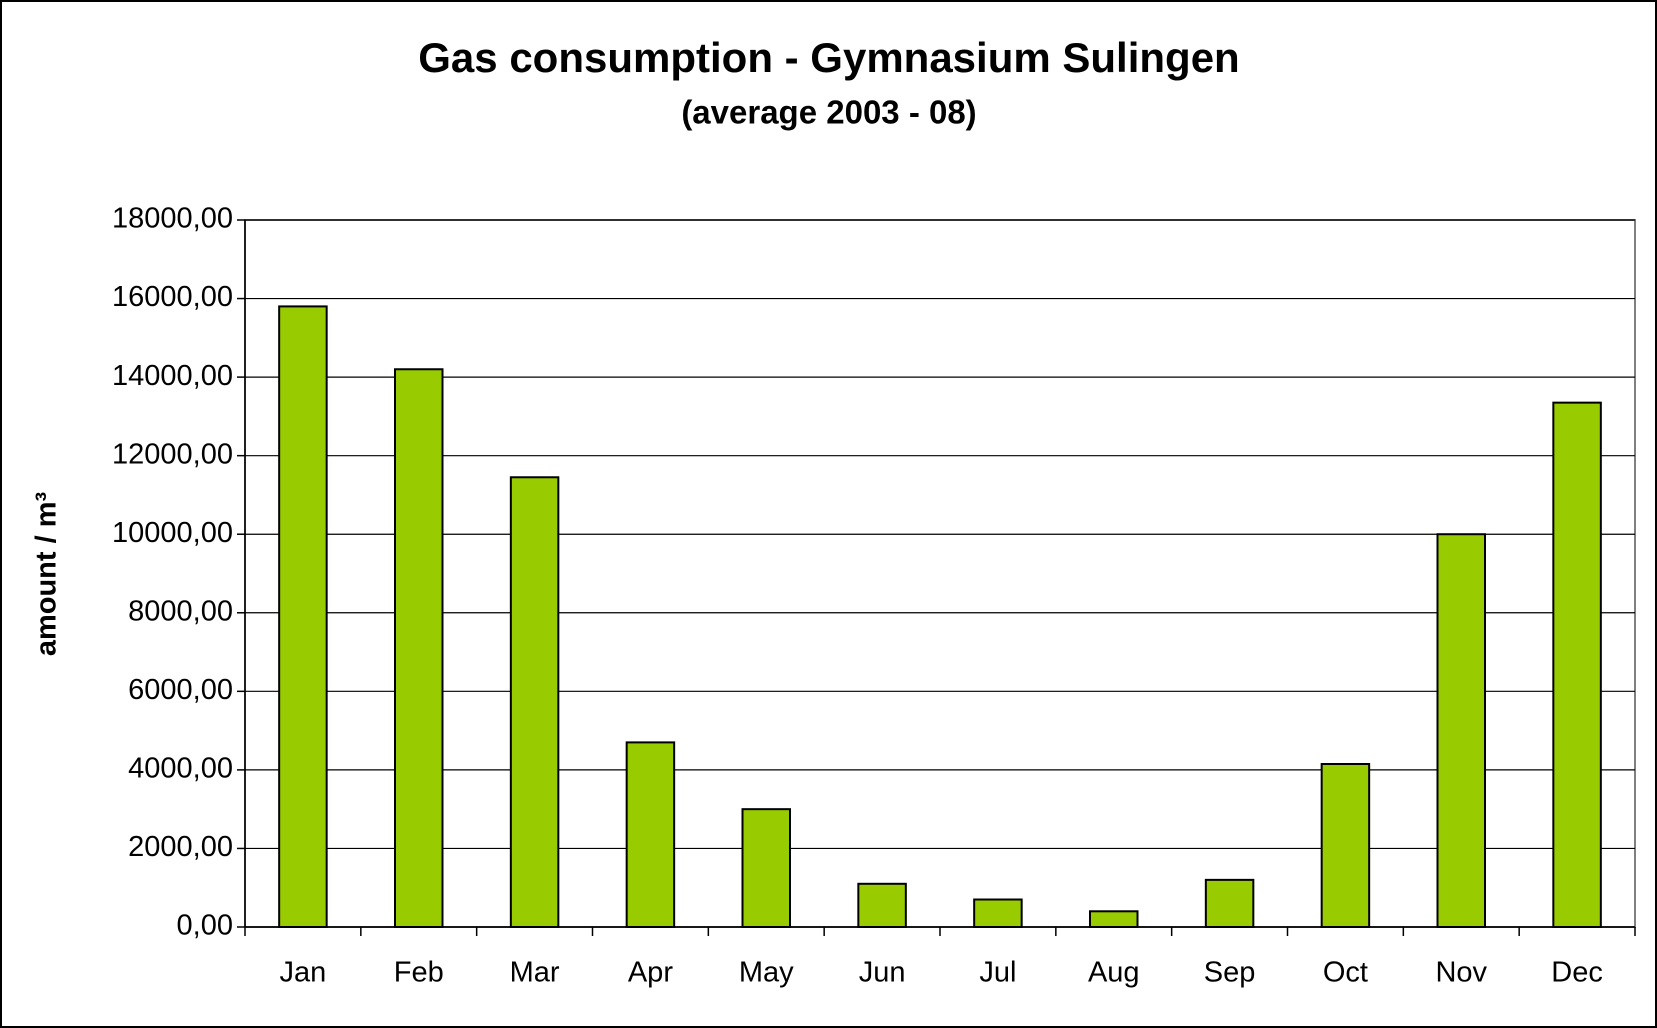  What do you see at coordinates (997, 973) in the screenshot?
I see `x-tick-label: Jul` at bounding box center [997, 973].